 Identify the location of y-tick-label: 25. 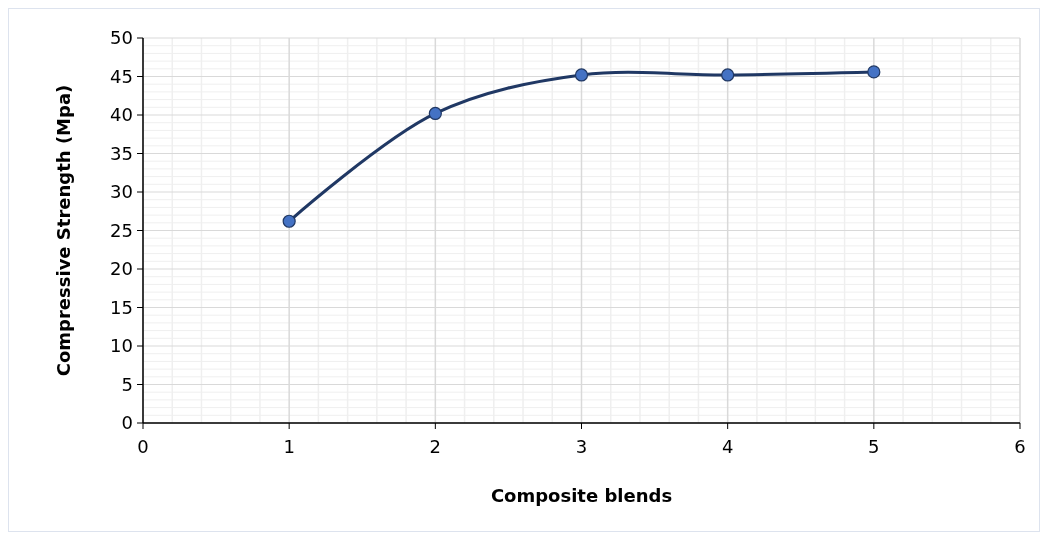
(121, 230).